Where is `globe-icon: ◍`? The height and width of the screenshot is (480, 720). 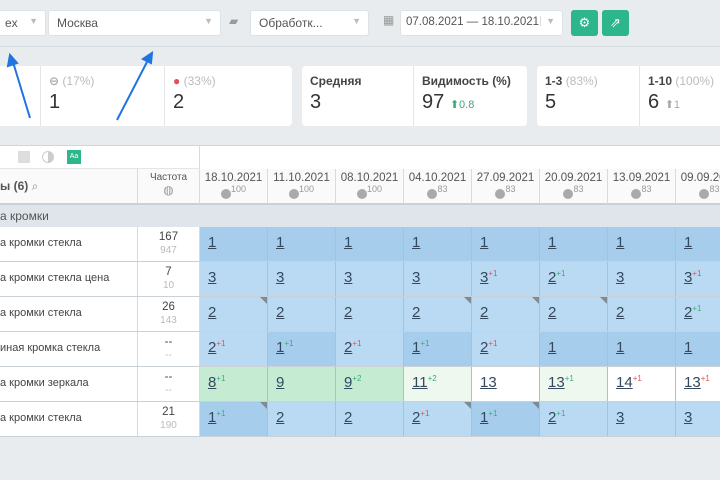 globe-icon: ◍ is located at coordinates (168, 190).